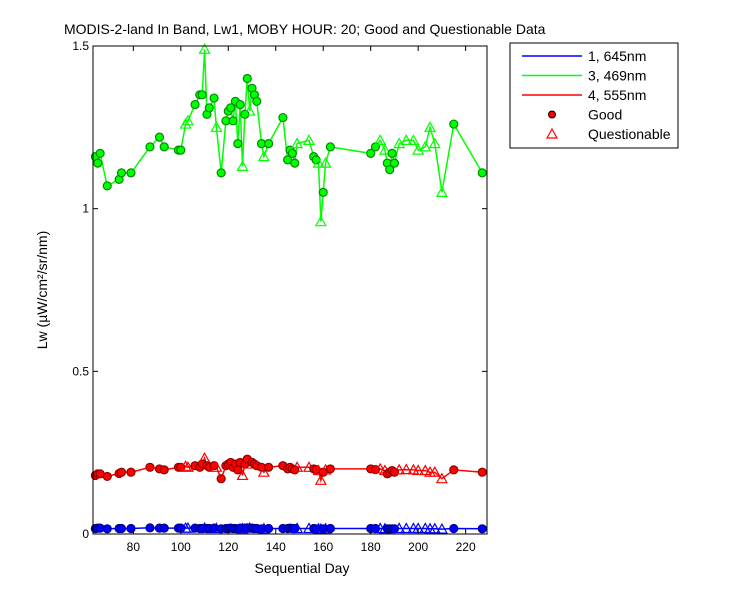 This screenshot has height=600, width=750. What do you see at coordinates (617, 95) in the screenshot?
I see `legend-label: 4, 555nm` at bounding box center [617, 95].